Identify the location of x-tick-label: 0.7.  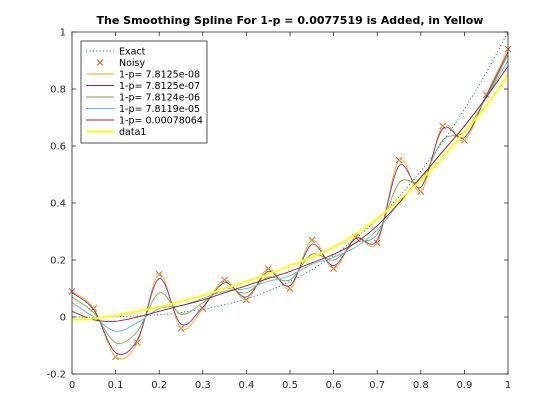
(377, 385).